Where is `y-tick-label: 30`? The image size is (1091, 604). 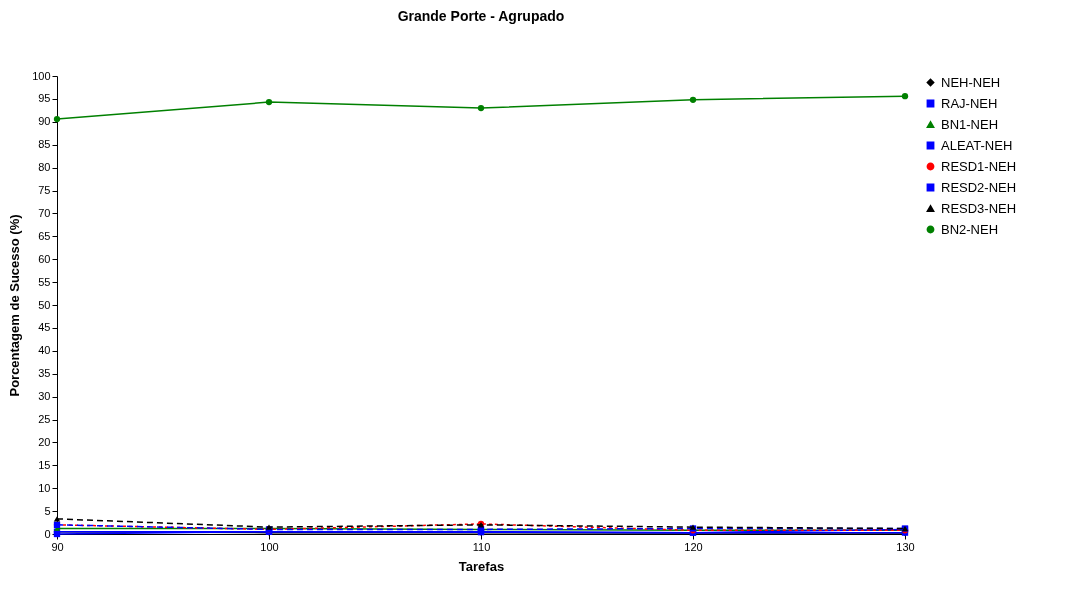
y-tick-label: 30 is located at coordinates (44, 396).